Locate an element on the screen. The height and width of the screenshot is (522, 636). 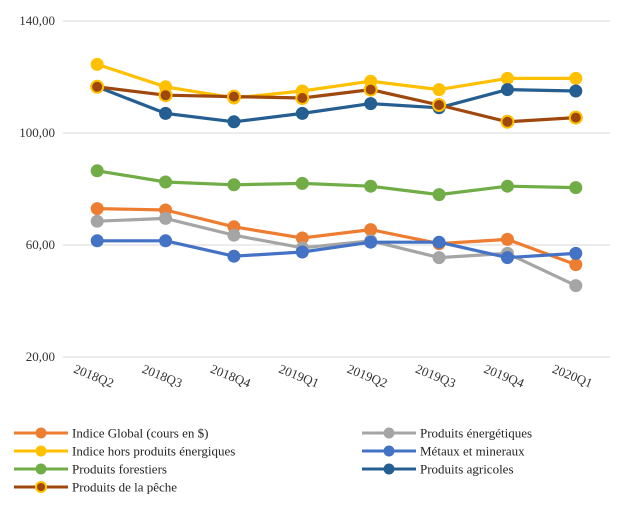
legend-item: Indice hors produits énergiques is located at coordinates (124, 451).